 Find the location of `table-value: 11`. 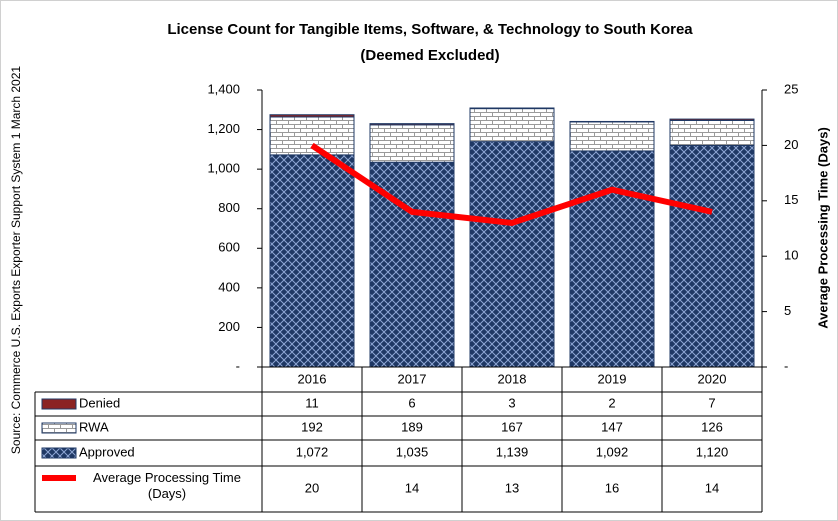

table-value: 11 is located at coordinates (312, 402).